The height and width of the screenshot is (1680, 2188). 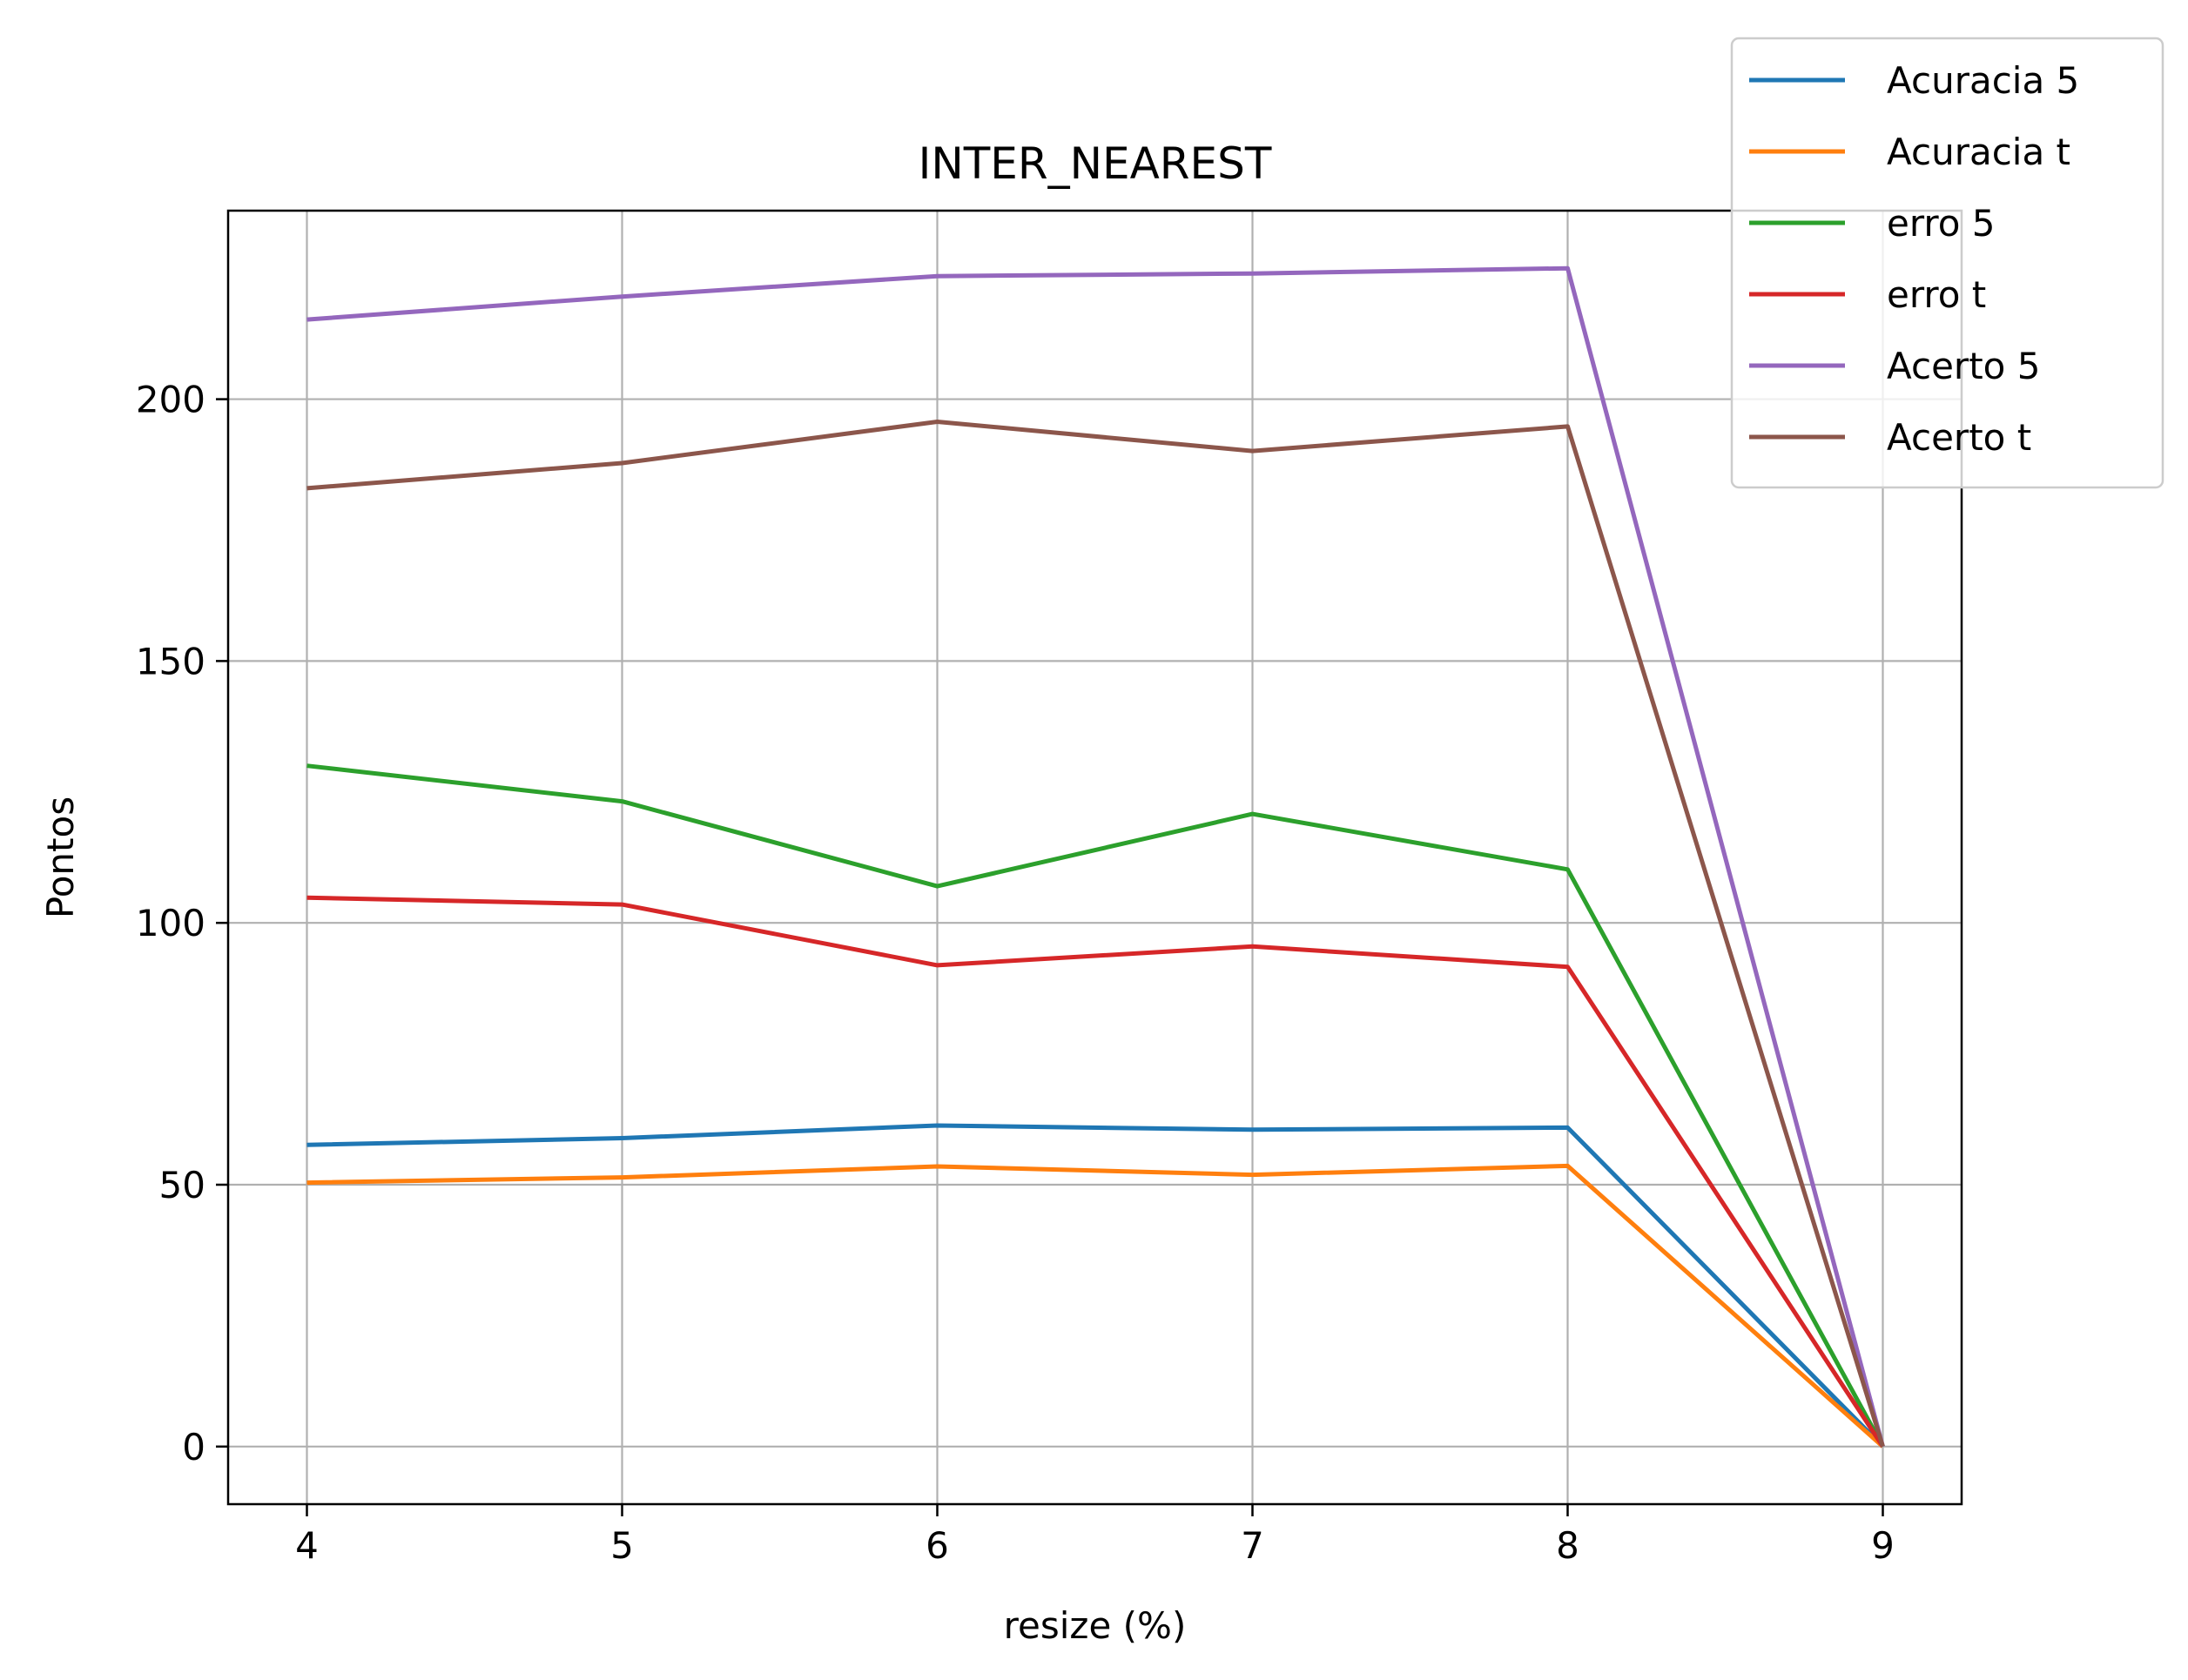 What do you see at coordinates (1095, 1305) in the screenshot?
I see `series-line-acuracia-t` at bounding box center [1095, 1305].